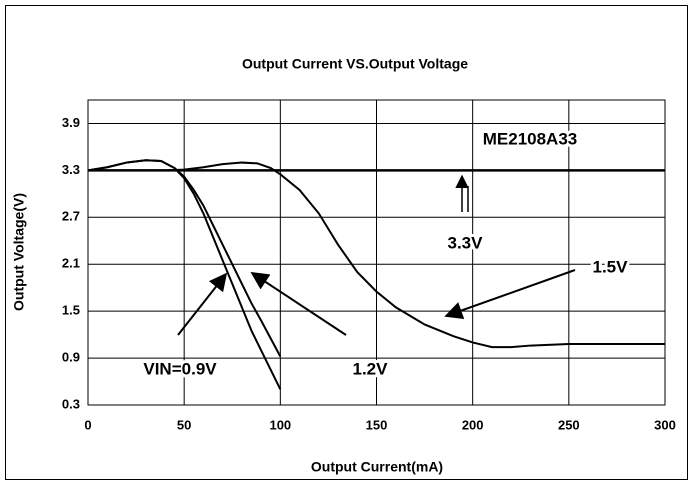  I want to click on y-tick-label: 0.3, so click(71, 403).